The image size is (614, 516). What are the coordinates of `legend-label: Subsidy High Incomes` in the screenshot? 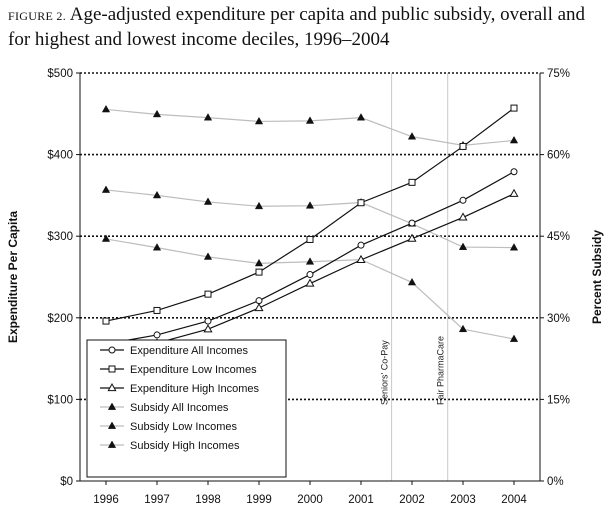 It's located at (185, 446).